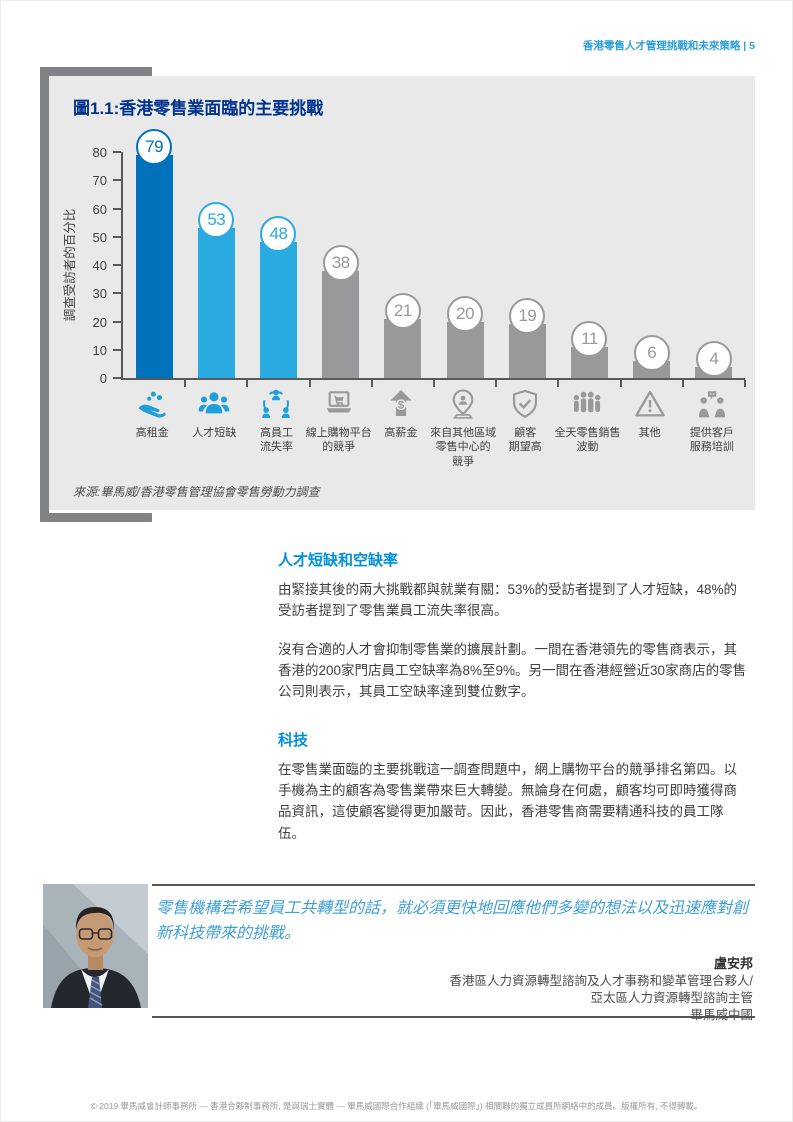 The image size is (793, 1122). I want to click on category: 線上購物平台 的競爭, so click(339, 428).